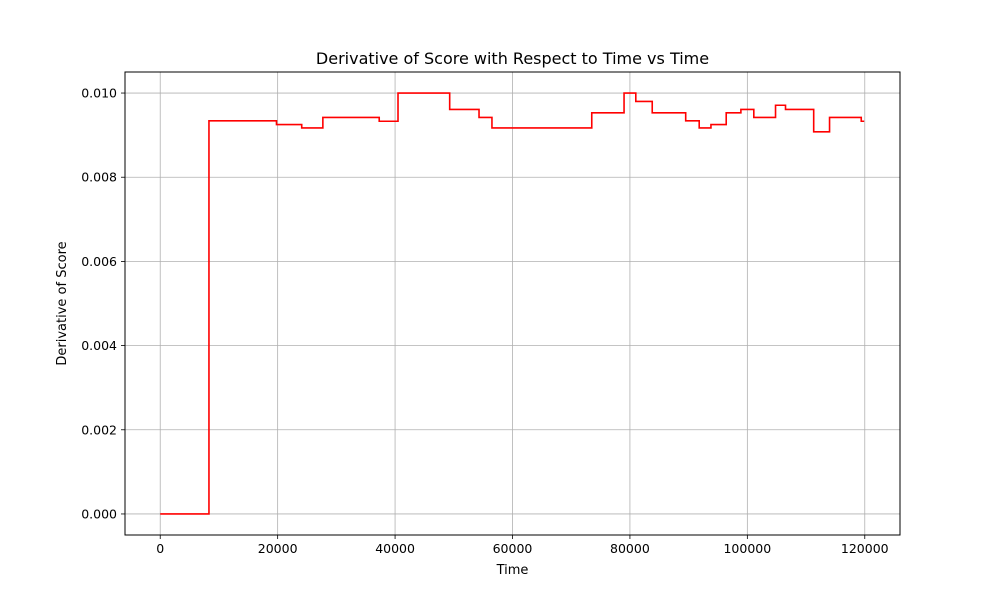 The height and width of the screenshot is (600, 1000). What do you see at coordinates (99, 429) in the screenshot?
I see `y-tick-label: 0.002` at bounding box center [99, 429].